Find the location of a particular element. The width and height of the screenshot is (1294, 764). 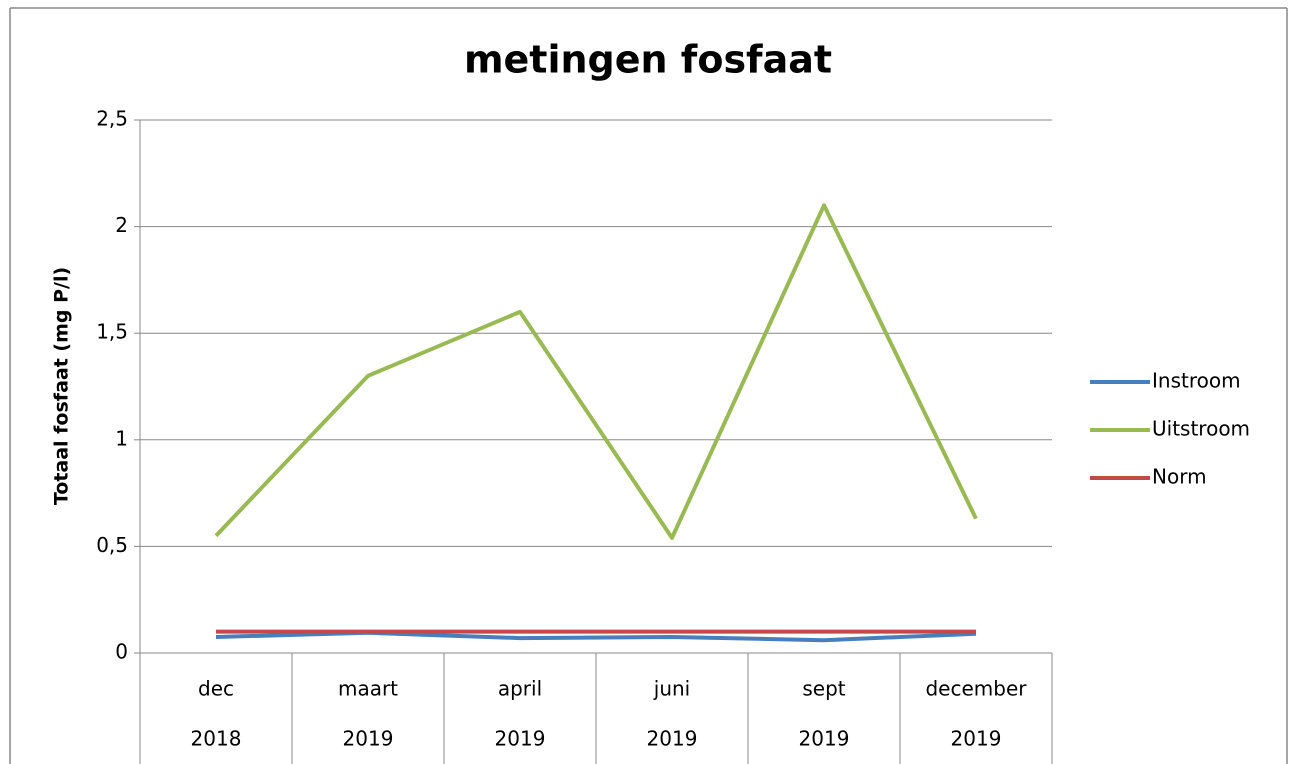

y-tick-label: 1,5 is located at coordinates (112, 332).